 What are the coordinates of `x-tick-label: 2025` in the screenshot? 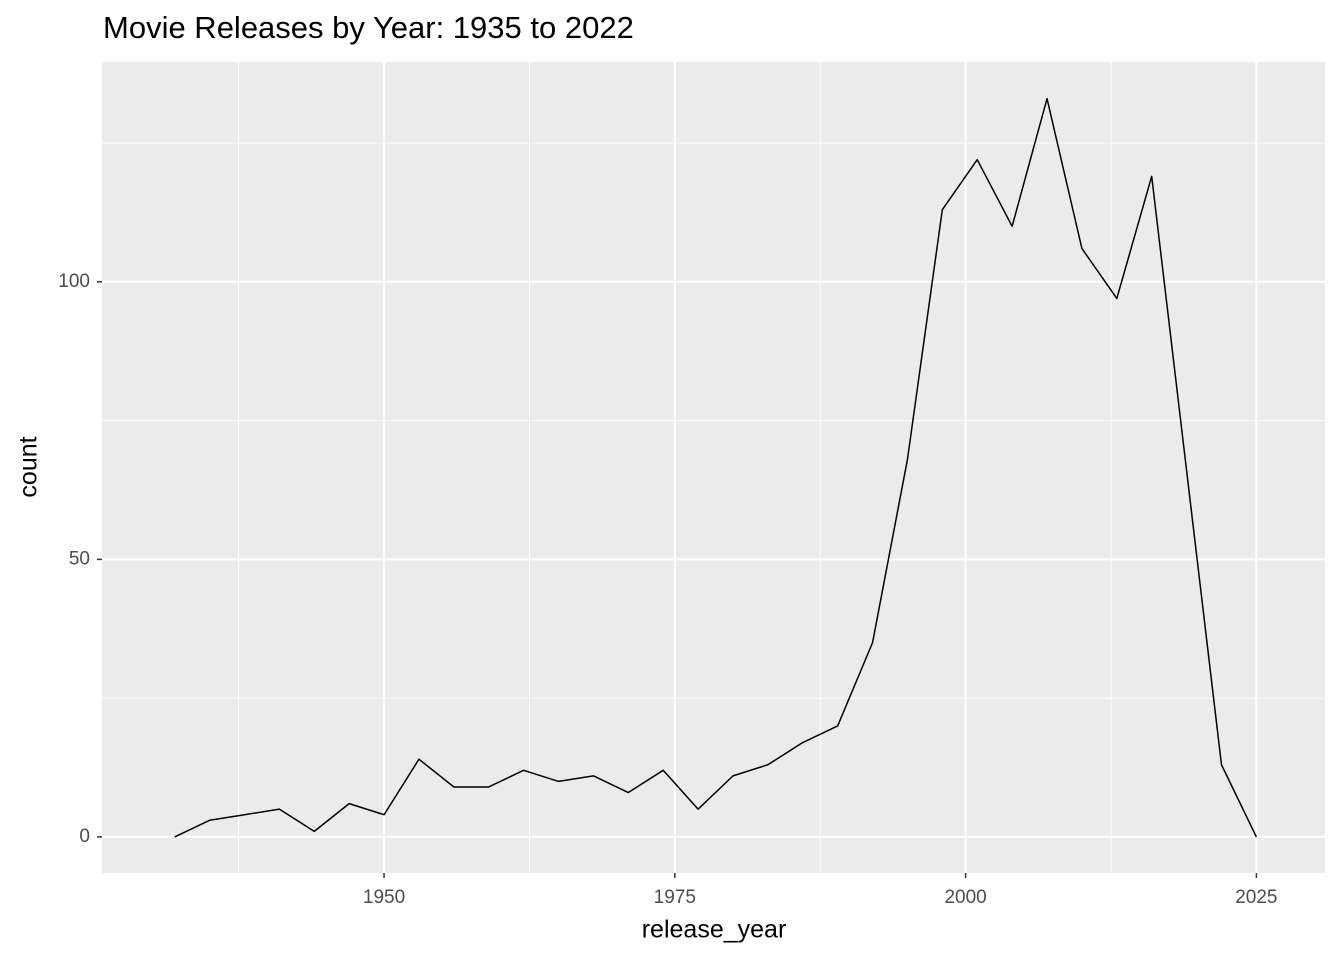 It's located at (1256, 897).